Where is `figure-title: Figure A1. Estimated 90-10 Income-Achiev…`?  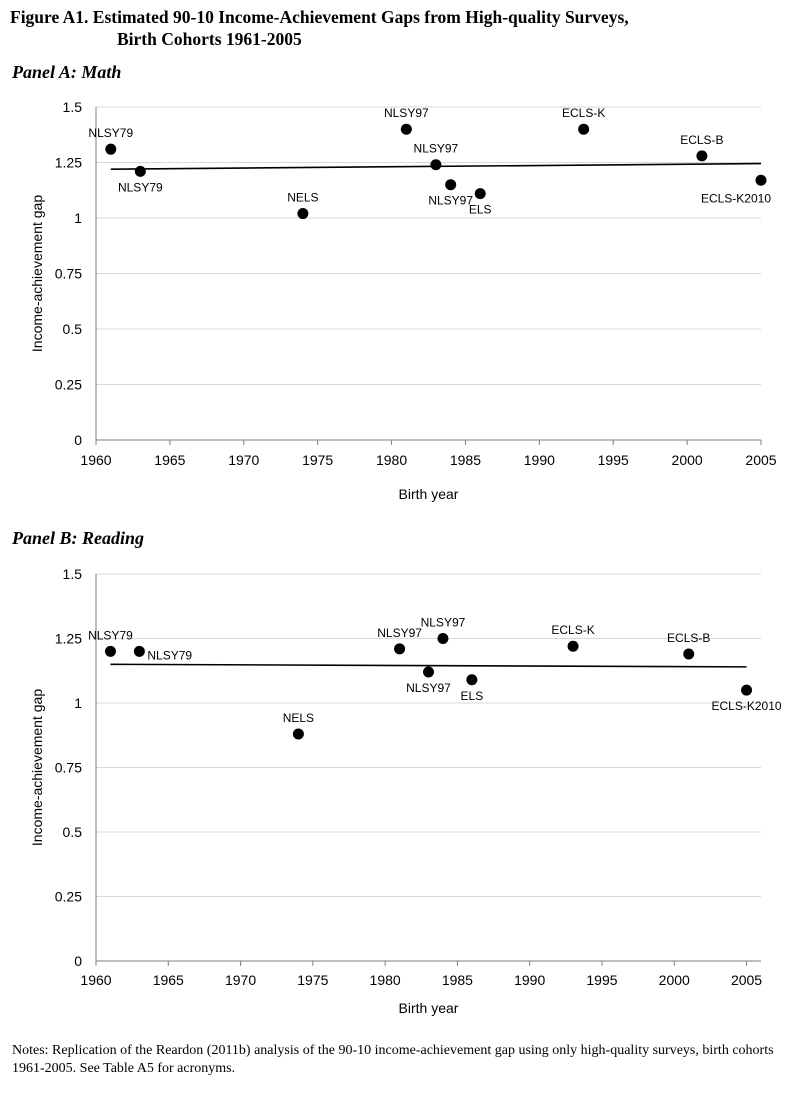
figure-title: Figure A1. Estimated 90-10 Income-Achiev… is located at coordinates (395, 28).